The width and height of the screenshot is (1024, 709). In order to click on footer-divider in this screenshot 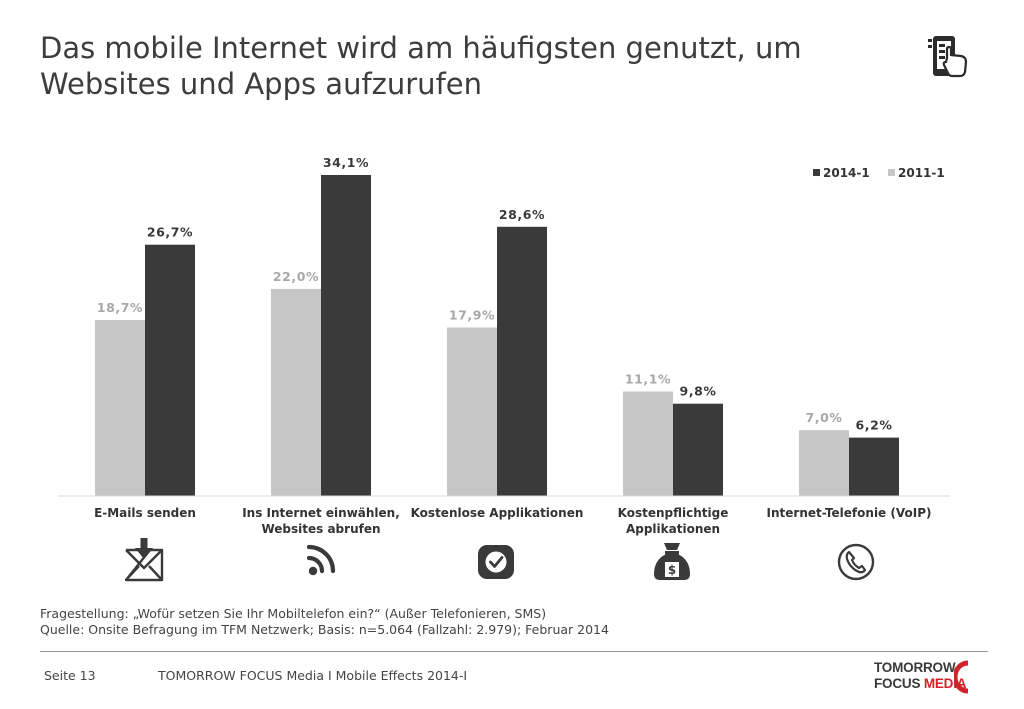, I will do `click(514, 651)`.